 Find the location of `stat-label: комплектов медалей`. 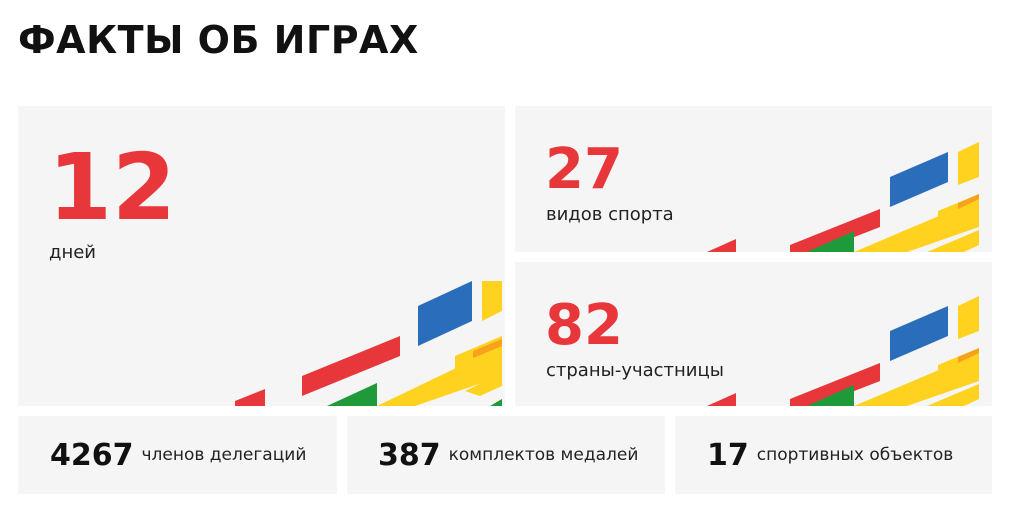

stat-label: комплектов медалей is located at coordinates (543, 455).